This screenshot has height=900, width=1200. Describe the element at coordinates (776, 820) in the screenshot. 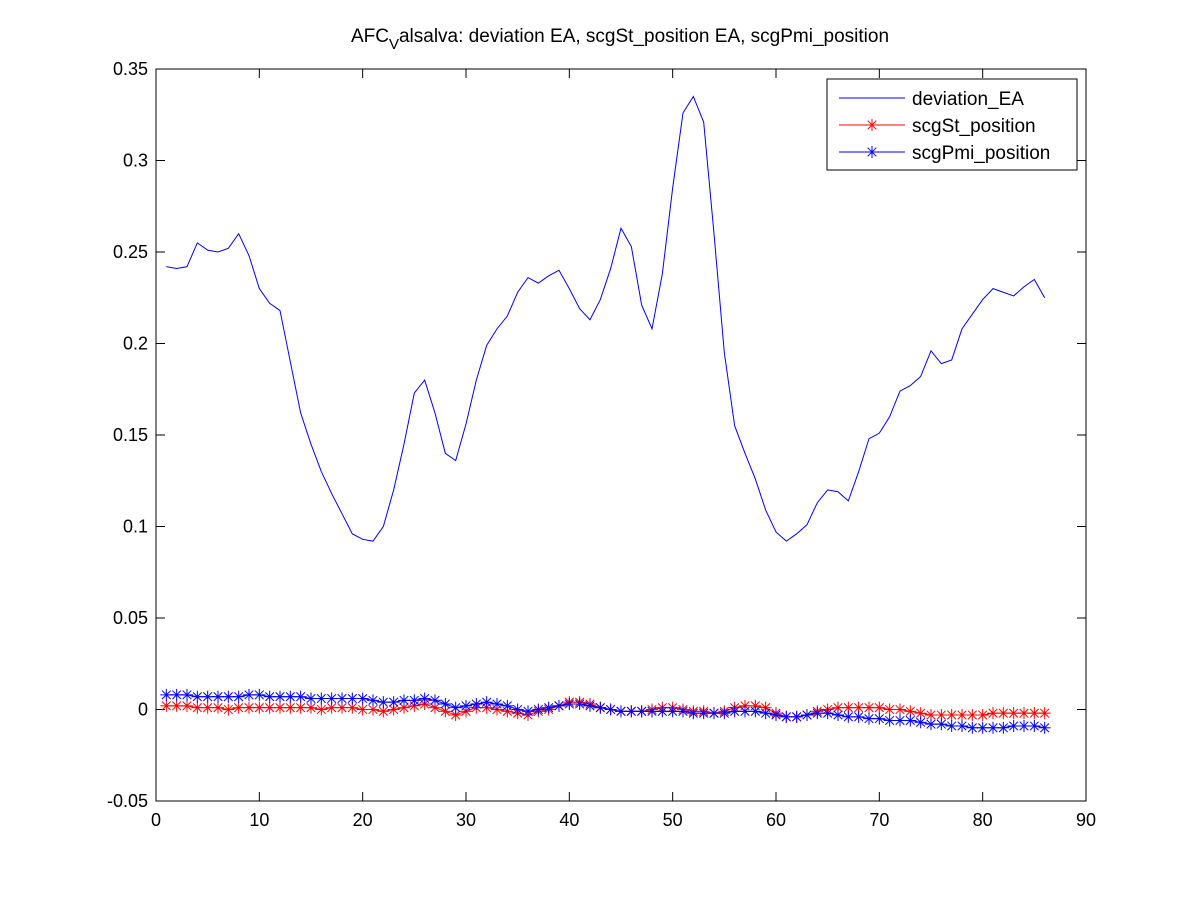

I see `x-tick-label: 60` at that location.